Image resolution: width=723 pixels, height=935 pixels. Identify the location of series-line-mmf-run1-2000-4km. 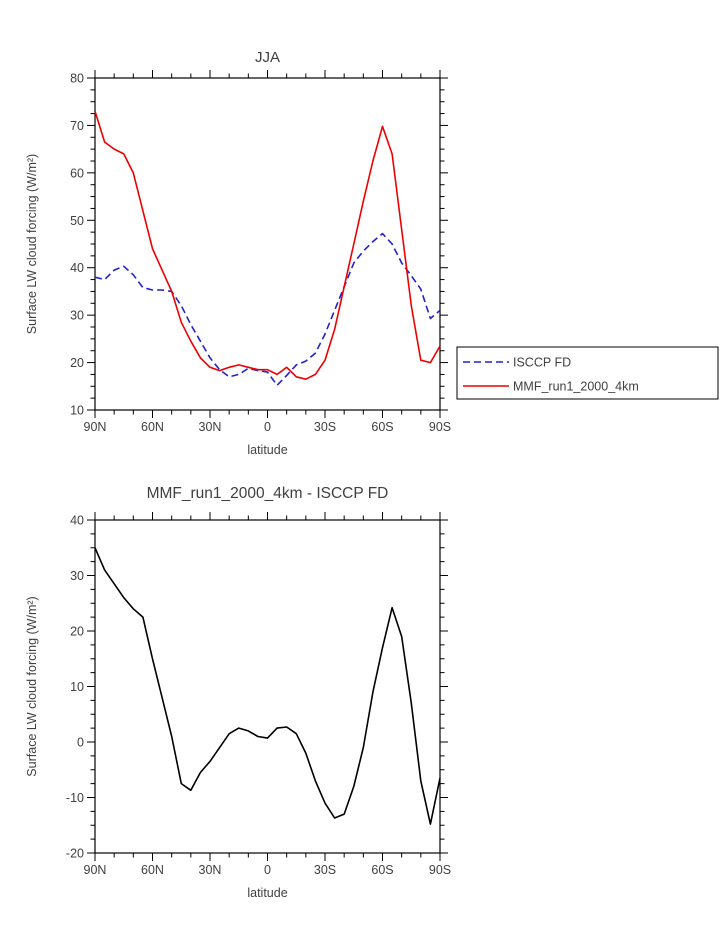
(267, 245).